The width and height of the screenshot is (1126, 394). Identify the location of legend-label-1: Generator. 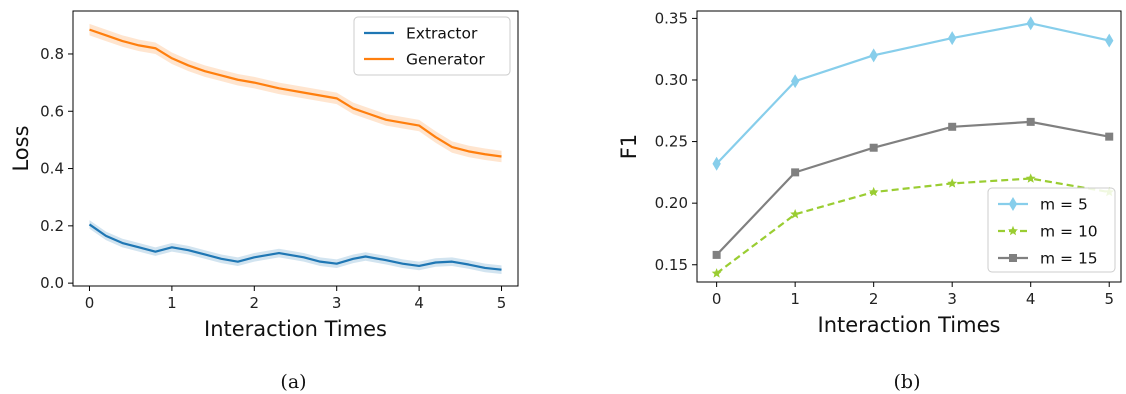
(445, 60).